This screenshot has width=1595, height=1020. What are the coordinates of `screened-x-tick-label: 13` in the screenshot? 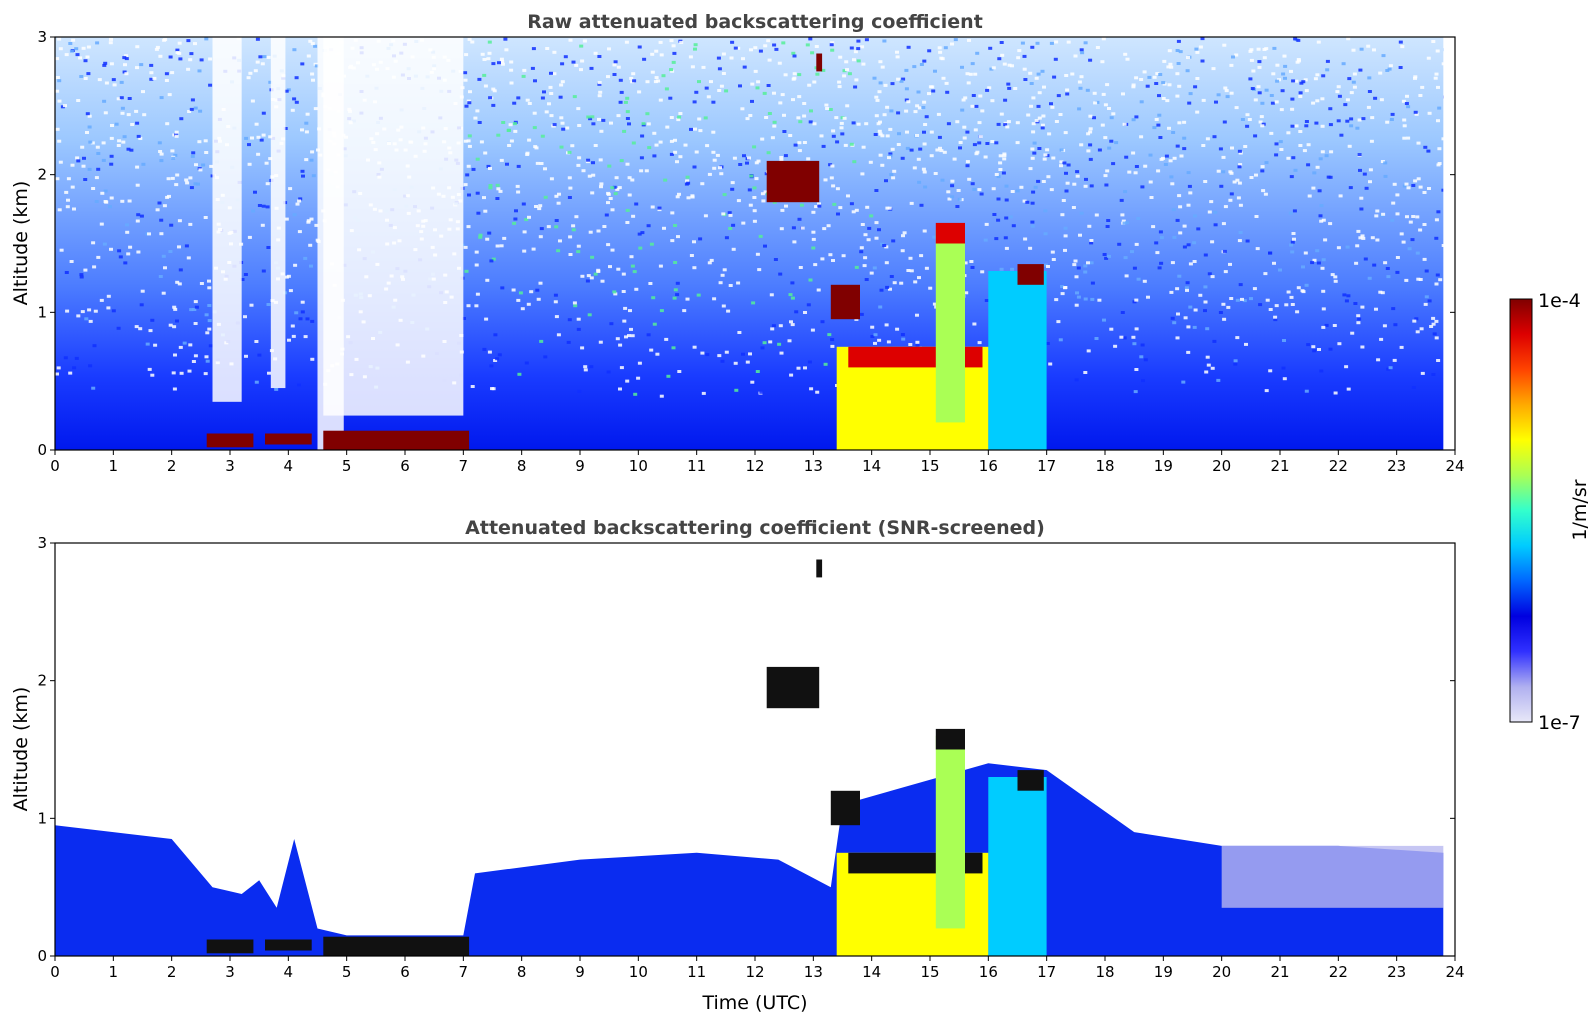 It's located at (813, 972).